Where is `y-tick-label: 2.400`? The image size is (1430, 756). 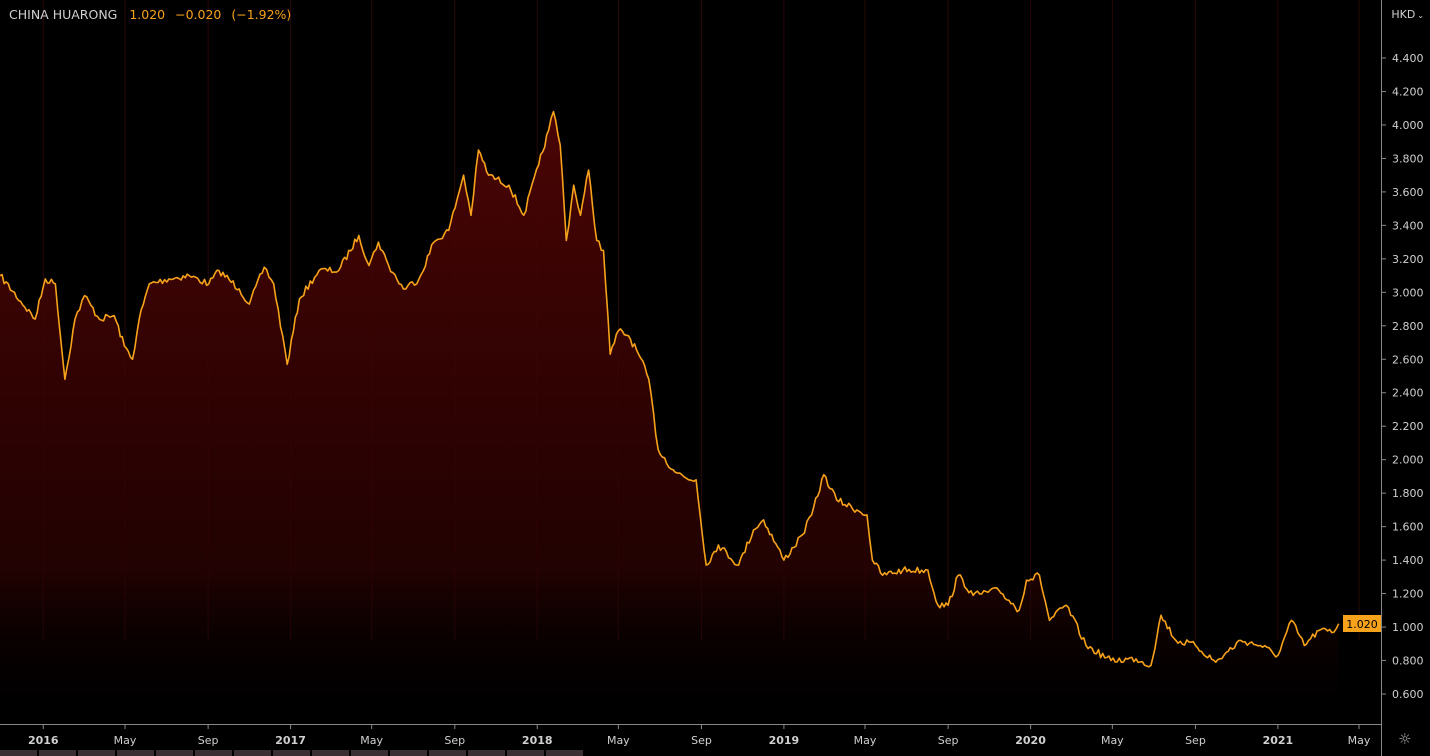
y-tick-label: 2.400 is located at coordinates (1408, 393).